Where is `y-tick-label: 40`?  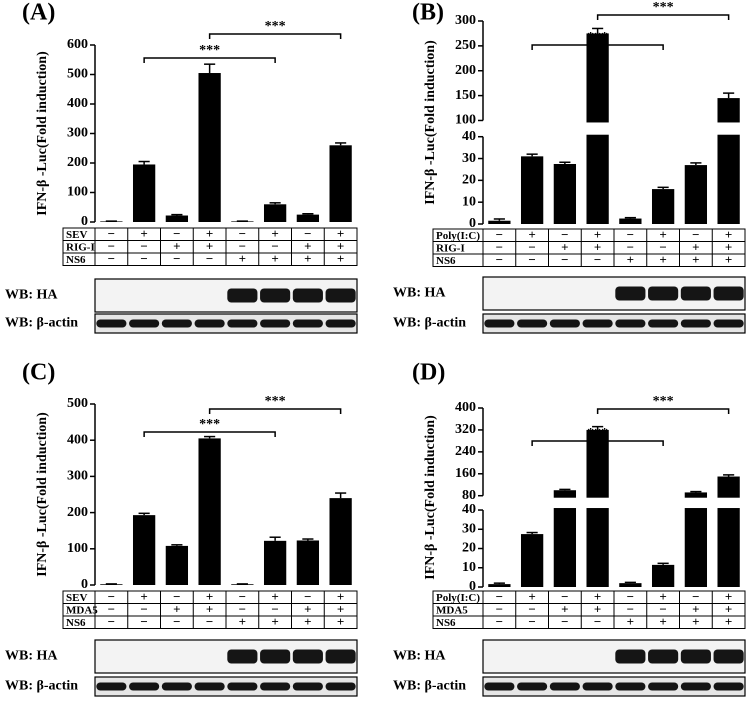 y-tick-label: 40 is located at coordinates (469, 509).